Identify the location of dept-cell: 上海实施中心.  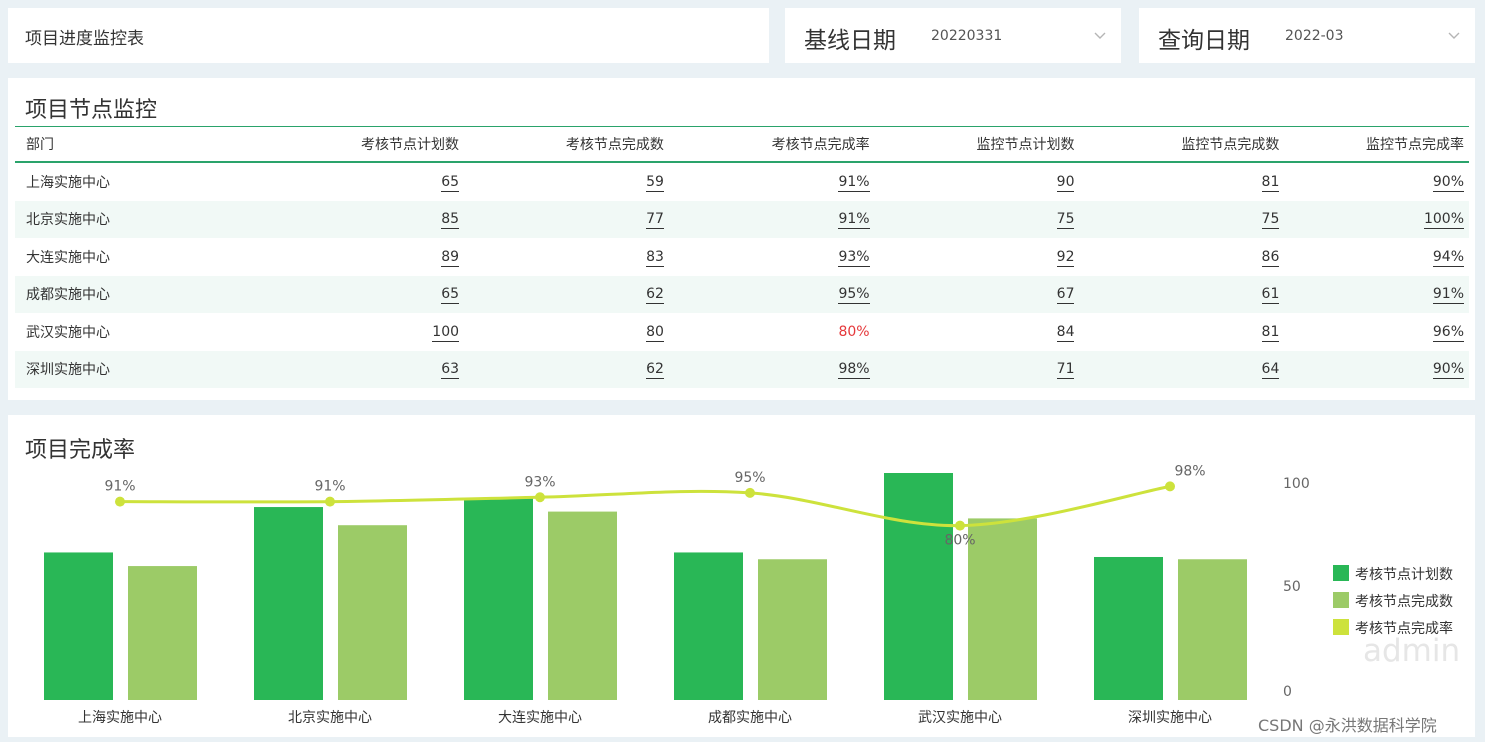
(68, 182).